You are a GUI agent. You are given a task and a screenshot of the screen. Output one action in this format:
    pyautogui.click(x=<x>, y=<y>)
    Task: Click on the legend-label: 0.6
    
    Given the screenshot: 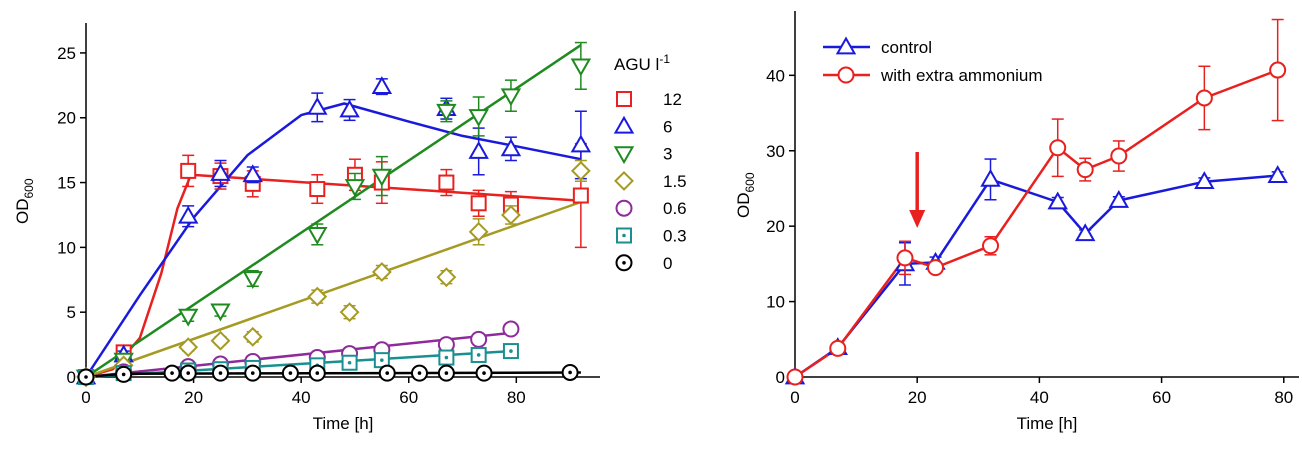 What is the action you would take?
    pyautogui.click(x=675, y=208)
    